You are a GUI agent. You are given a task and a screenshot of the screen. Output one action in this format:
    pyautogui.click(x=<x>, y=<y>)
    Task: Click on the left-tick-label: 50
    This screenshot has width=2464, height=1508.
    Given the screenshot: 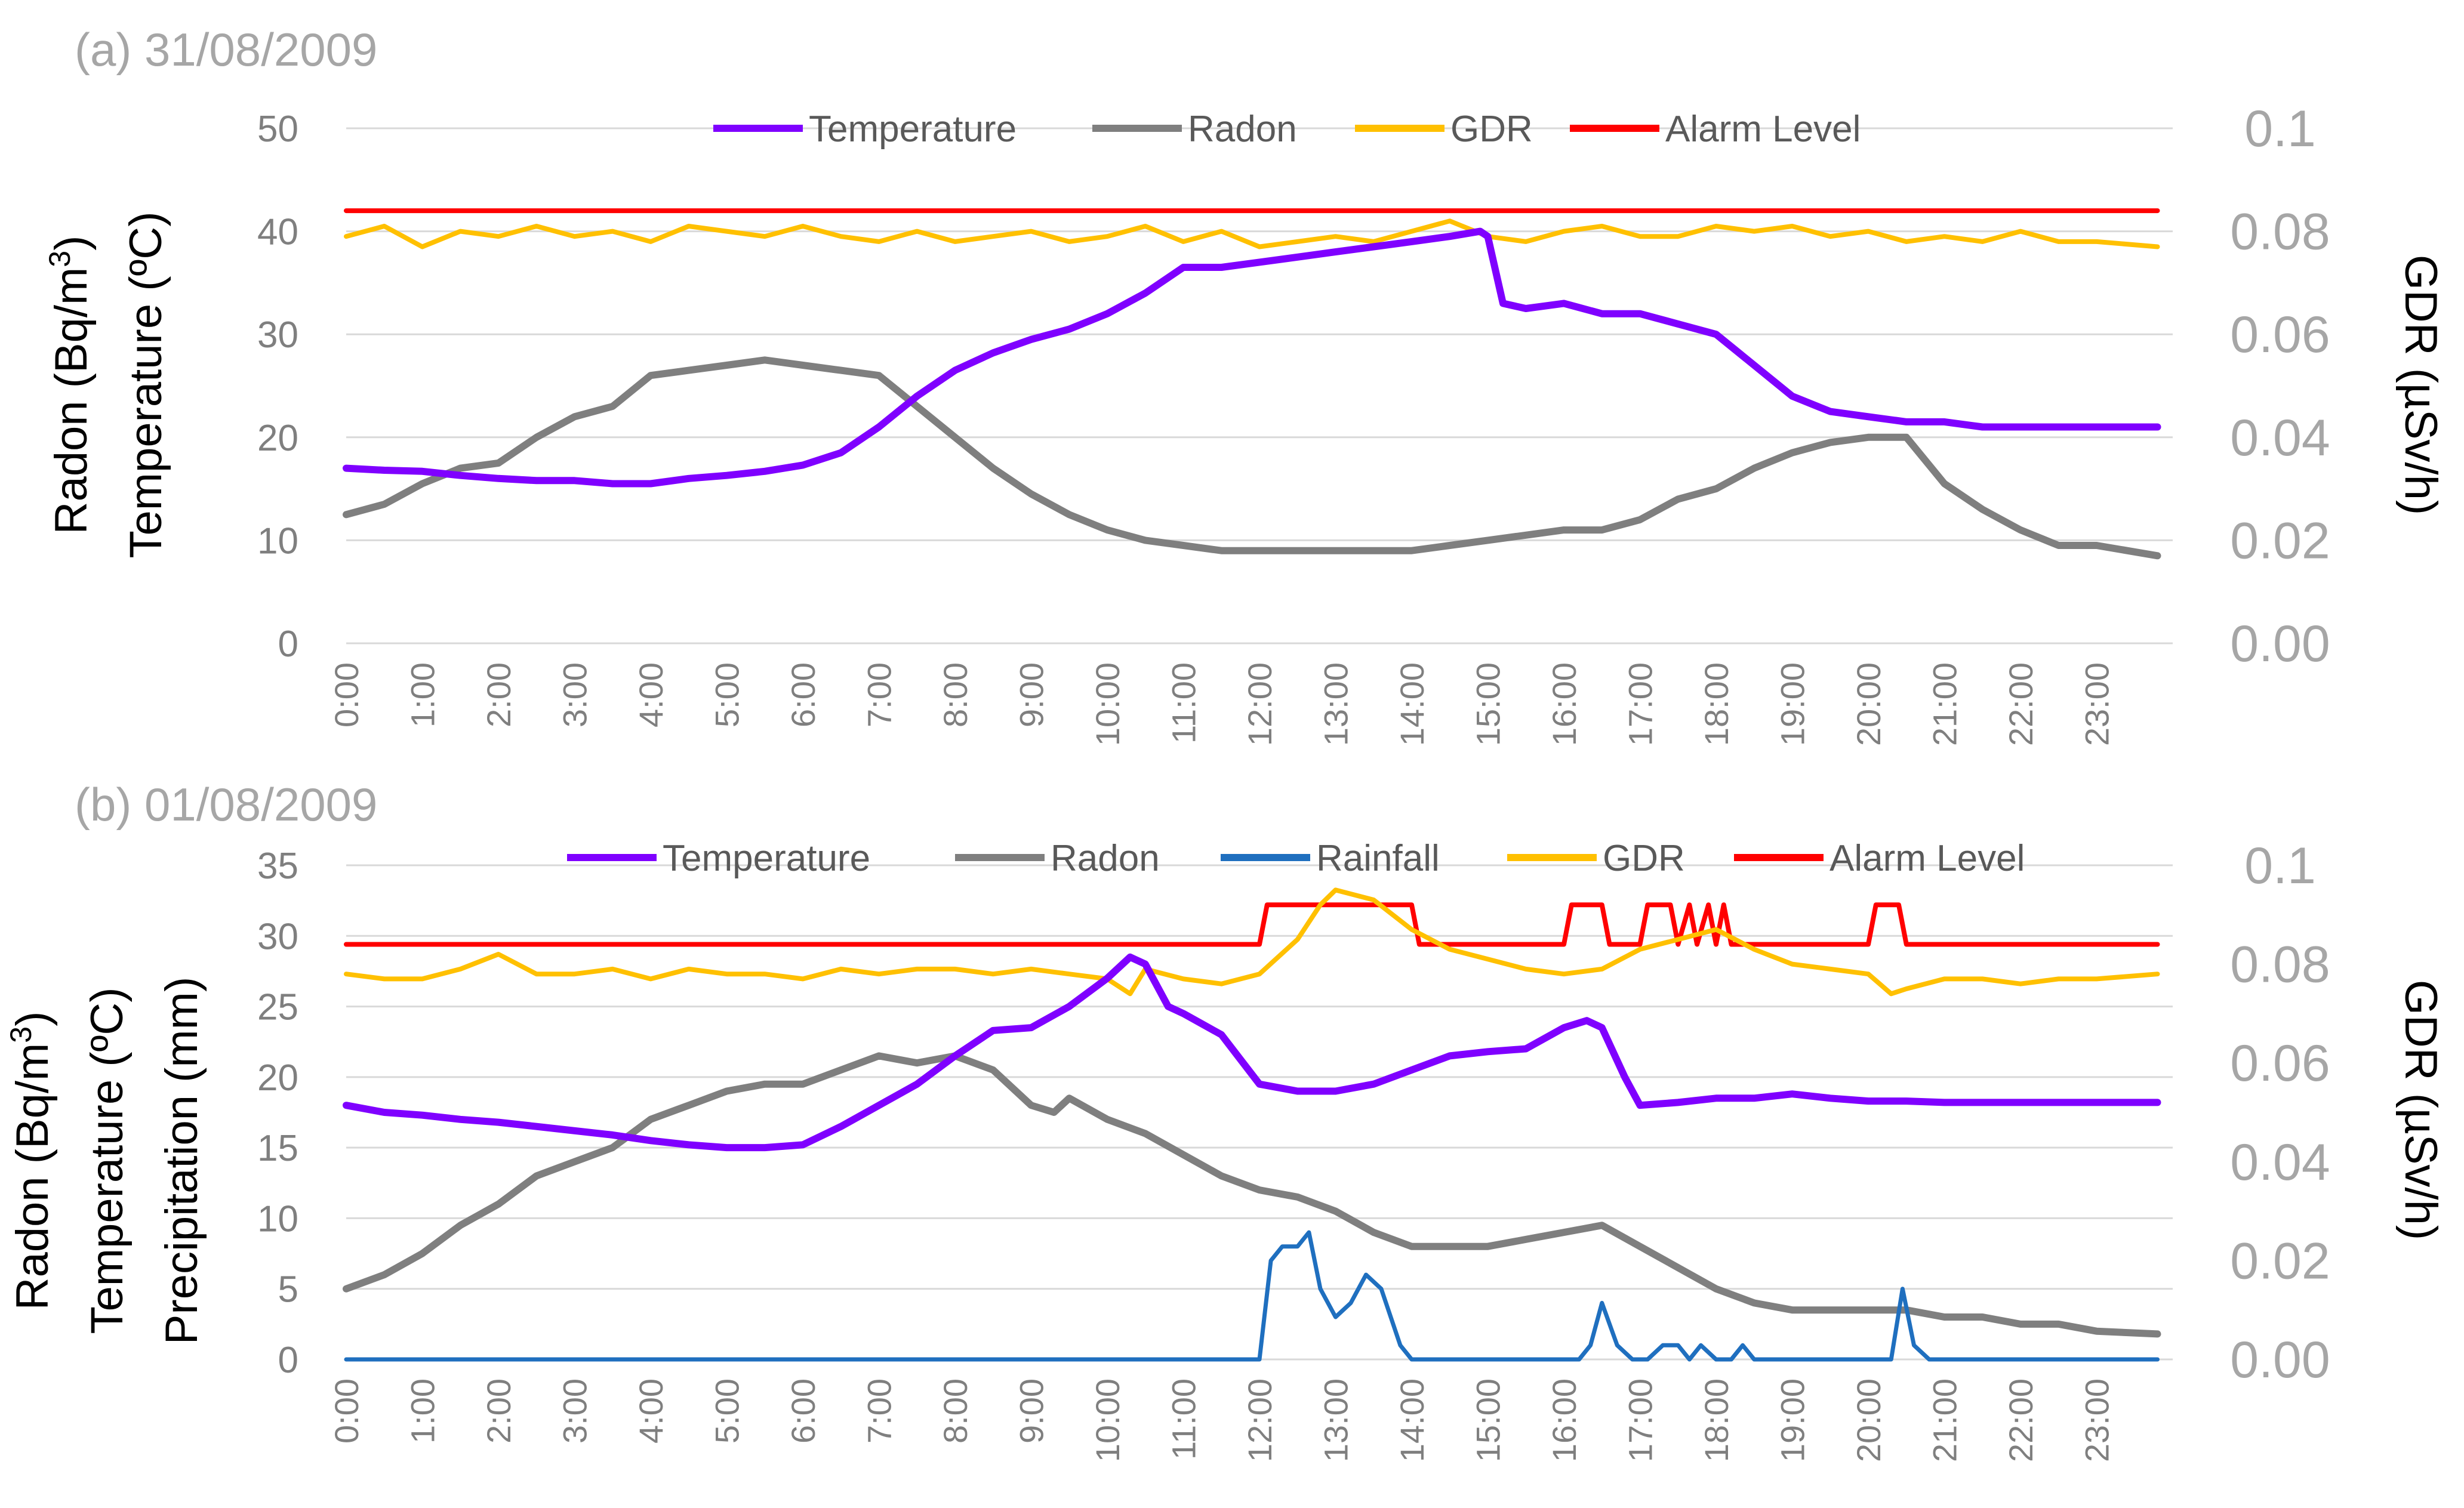 What is the action you would take?
    pyautogui.click(x=277, y=129)
    